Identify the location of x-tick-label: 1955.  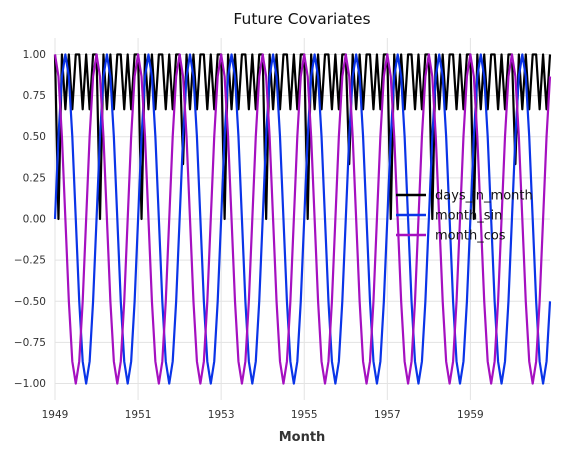
(304, 415).